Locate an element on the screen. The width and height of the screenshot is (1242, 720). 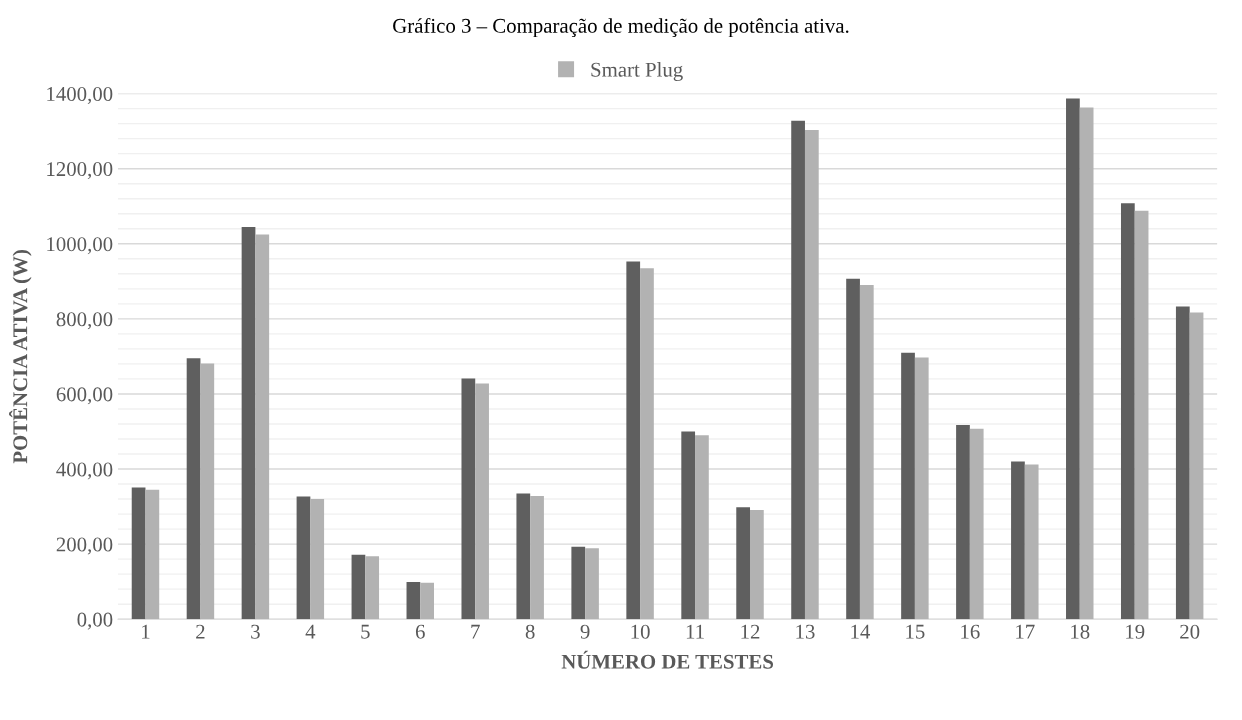
x-tick-label: 2 is located at coordinates (200, 631).